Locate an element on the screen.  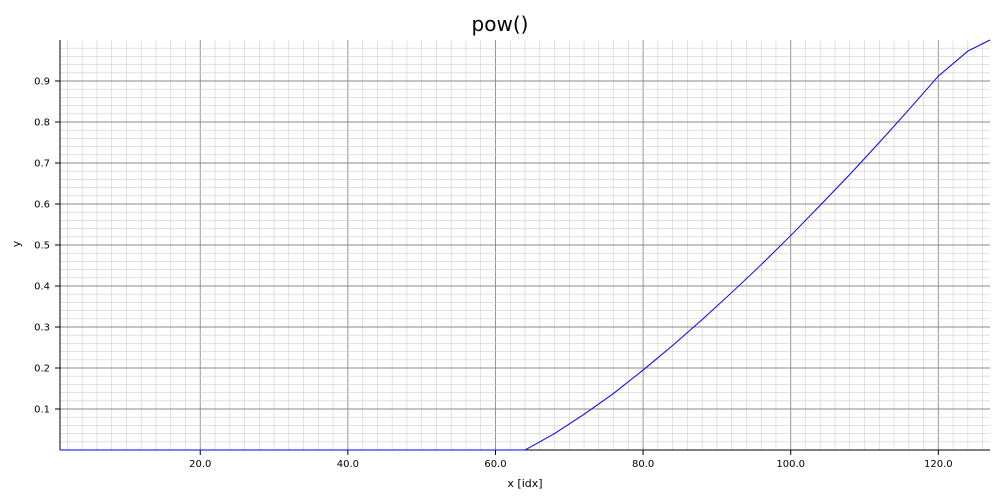
x-tick-label: 100.0 is located at coordinates (790, 464).